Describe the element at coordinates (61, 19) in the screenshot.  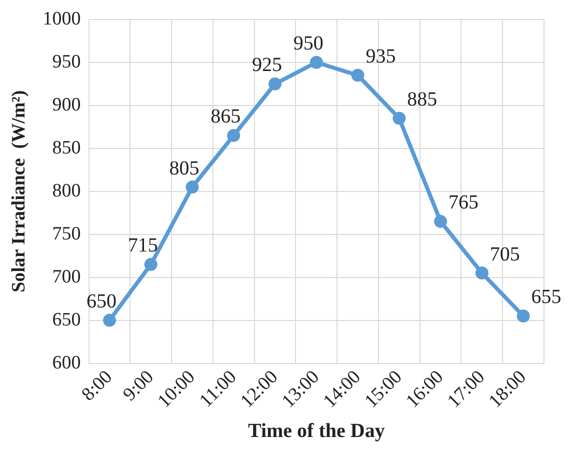
I see `y-tick-label: 1000` at that location.